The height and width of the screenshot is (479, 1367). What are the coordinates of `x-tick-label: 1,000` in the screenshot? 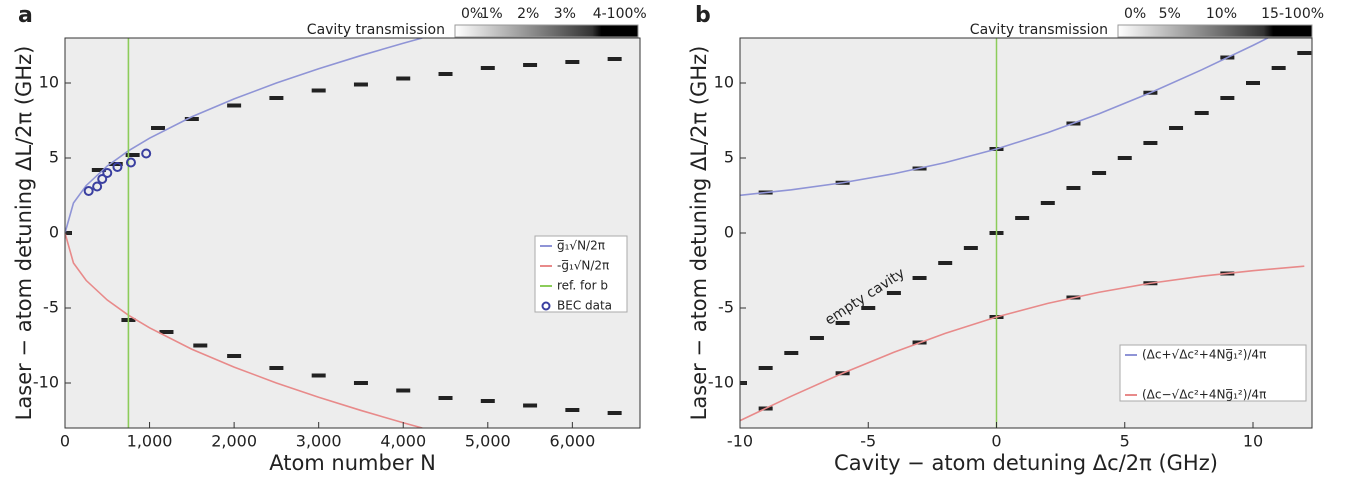 It's located at (150, 441).